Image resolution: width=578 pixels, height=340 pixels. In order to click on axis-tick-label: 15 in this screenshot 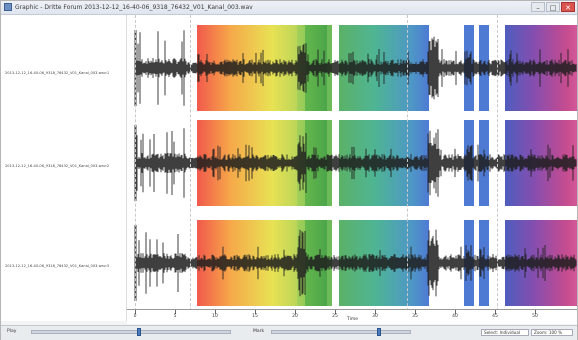, I will do `click(255, 316)`.